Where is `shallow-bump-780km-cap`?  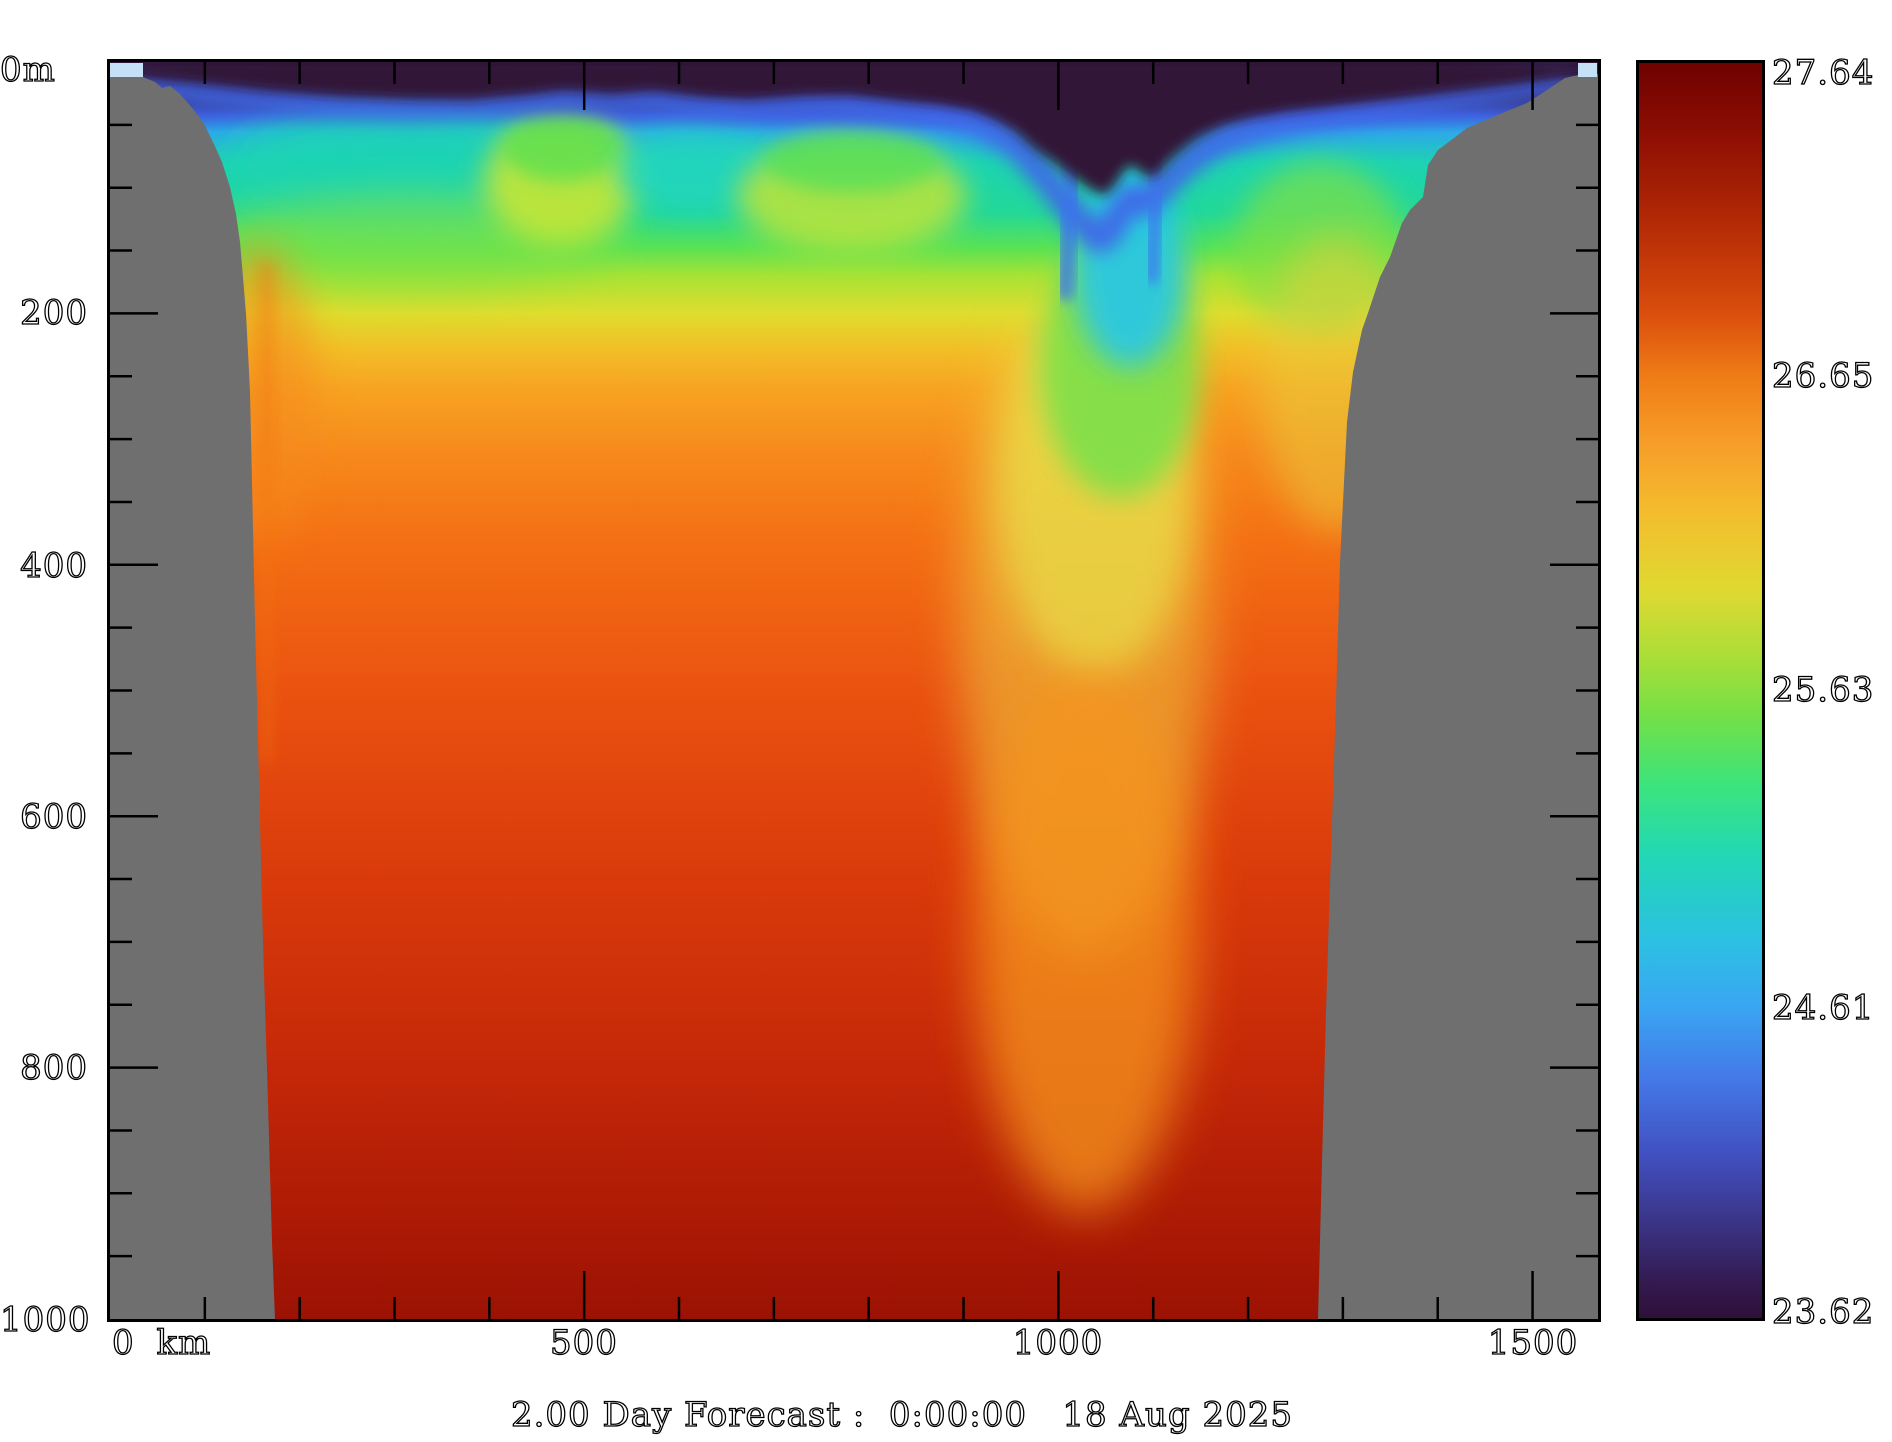 shallow-bump-780km-cap is located at coordinates (852, 162).